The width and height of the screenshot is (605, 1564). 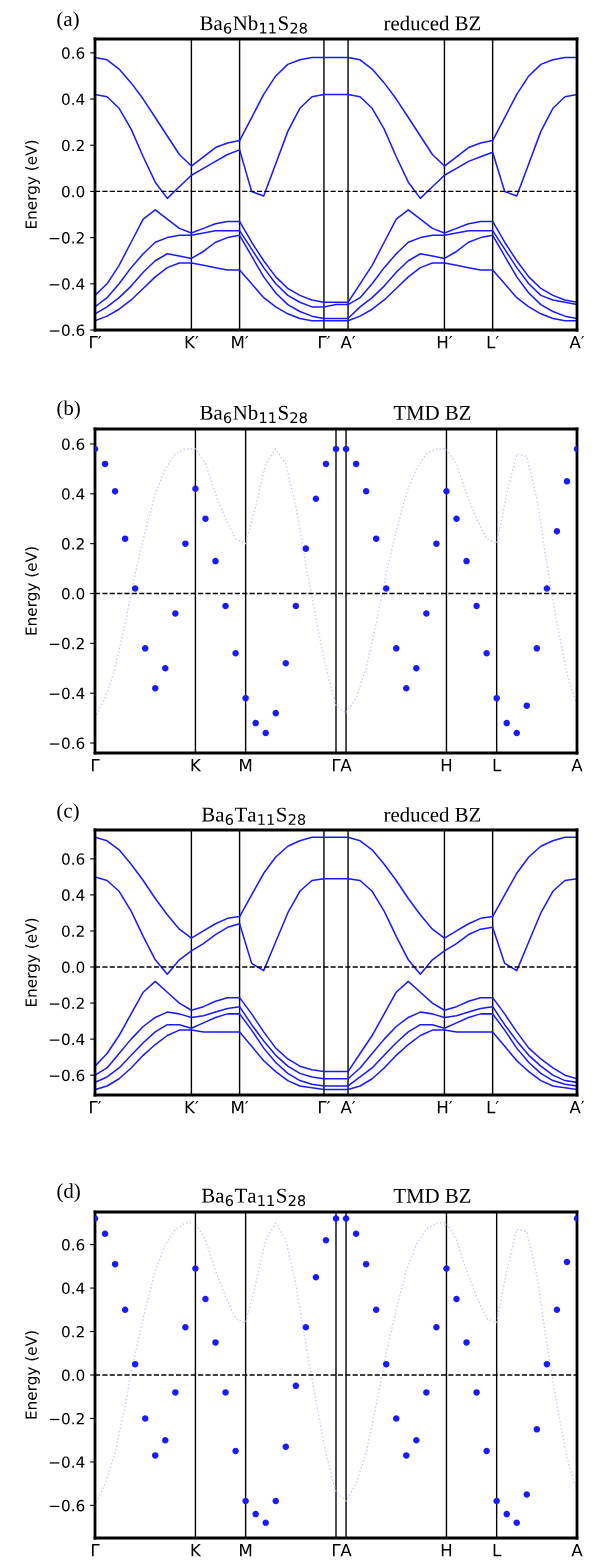 What do you see at coordinates (68, 410) in the screenshot?
I see `text: (b)` at bounding box center [68, 410].